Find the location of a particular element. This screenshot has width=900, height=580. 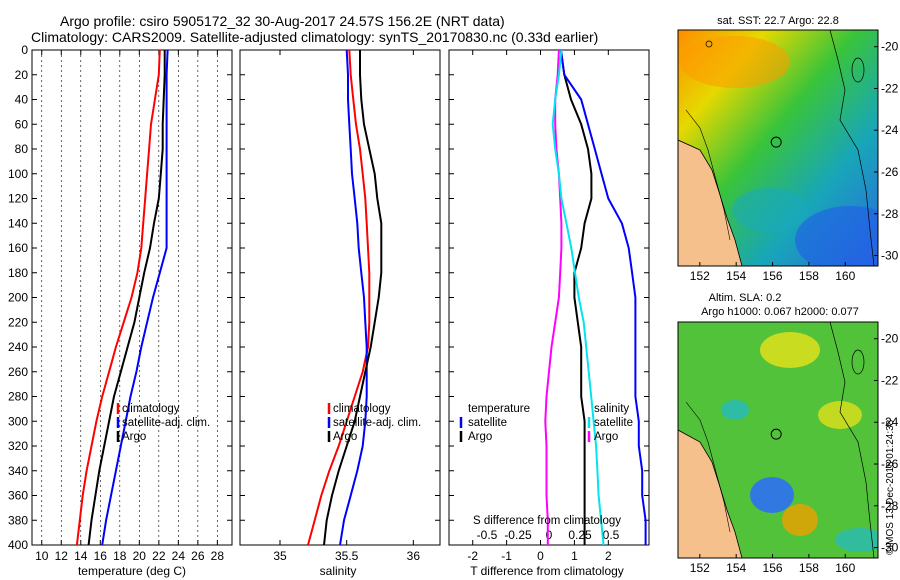

legend-s-argo-label: Argo is located at coordinates (606, 437).